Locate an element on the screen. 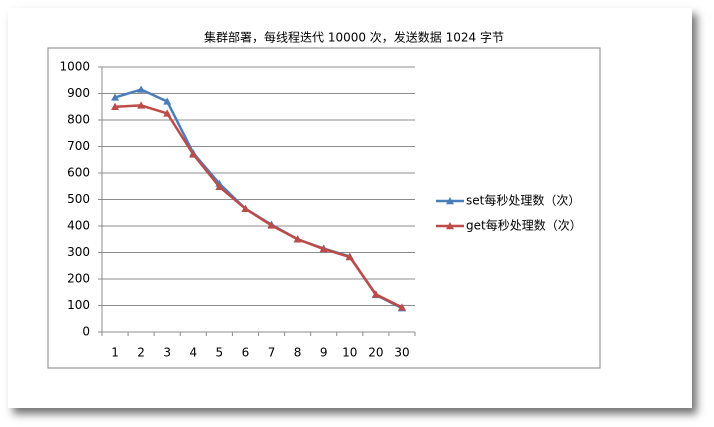 The width and height of the screenshot is (714, 427). x-tick-label: 9 is located at coordinates (324, 353).